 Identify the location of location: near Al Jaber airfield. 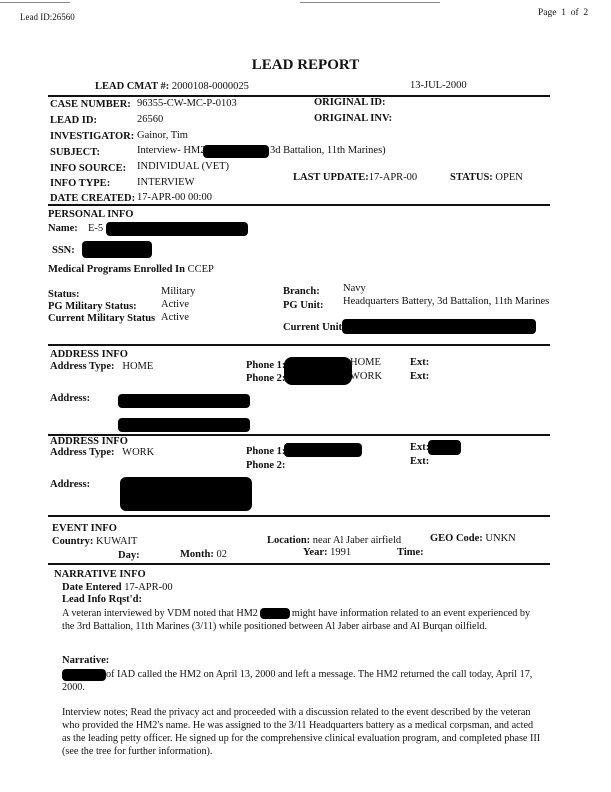
(357, 540).